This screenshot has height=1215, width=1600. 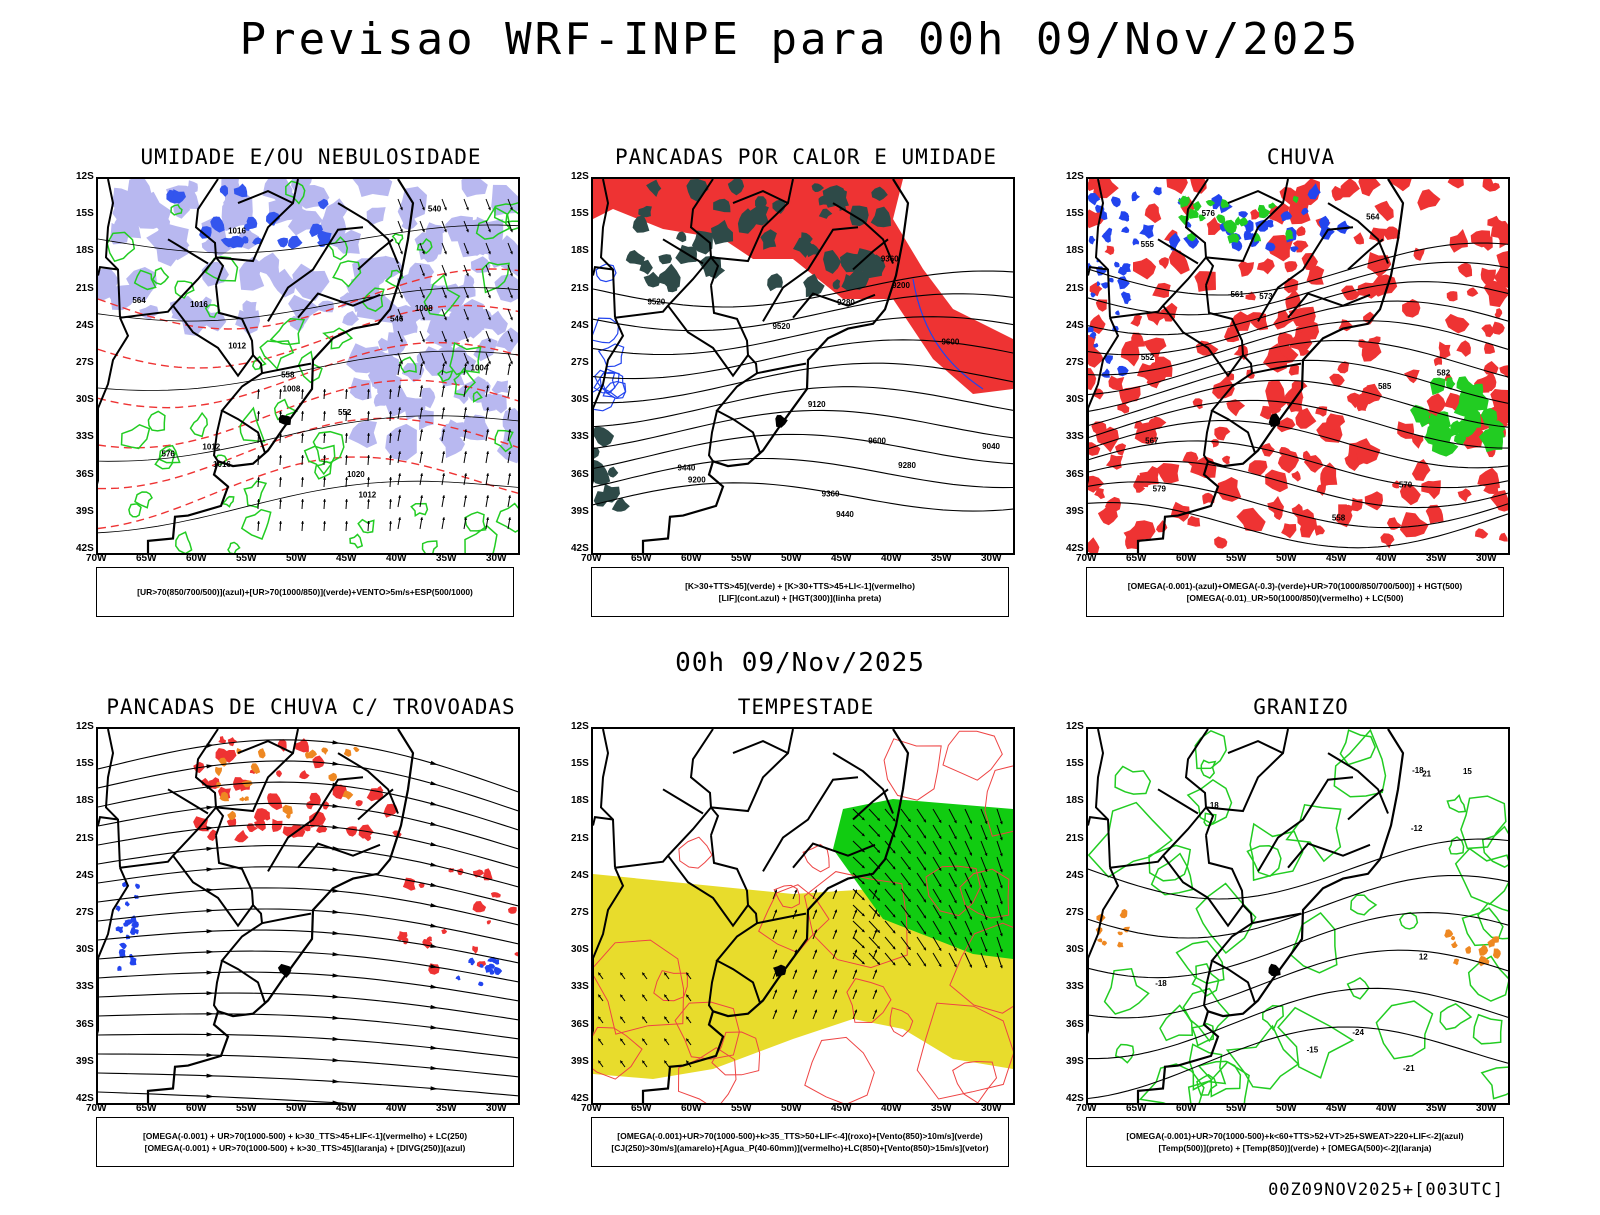 I want to click on contour-label: 1012, so click(x=367, y=494).